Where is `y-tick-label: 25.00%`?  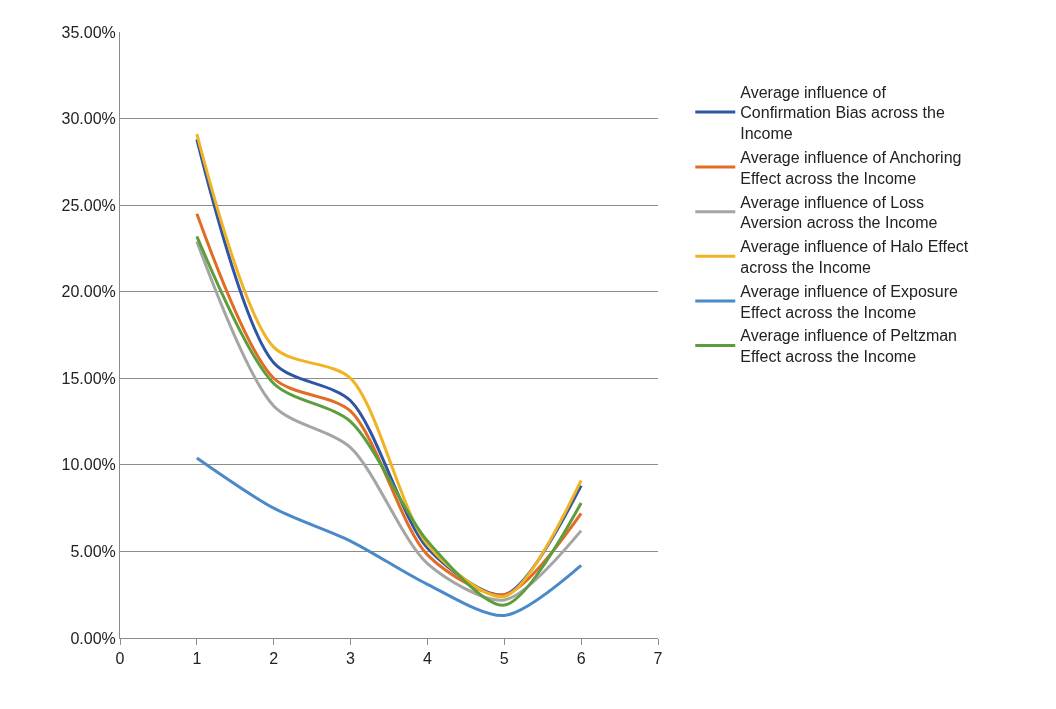 y-tick-label: 25.00% is located at coordinates (88, 205).